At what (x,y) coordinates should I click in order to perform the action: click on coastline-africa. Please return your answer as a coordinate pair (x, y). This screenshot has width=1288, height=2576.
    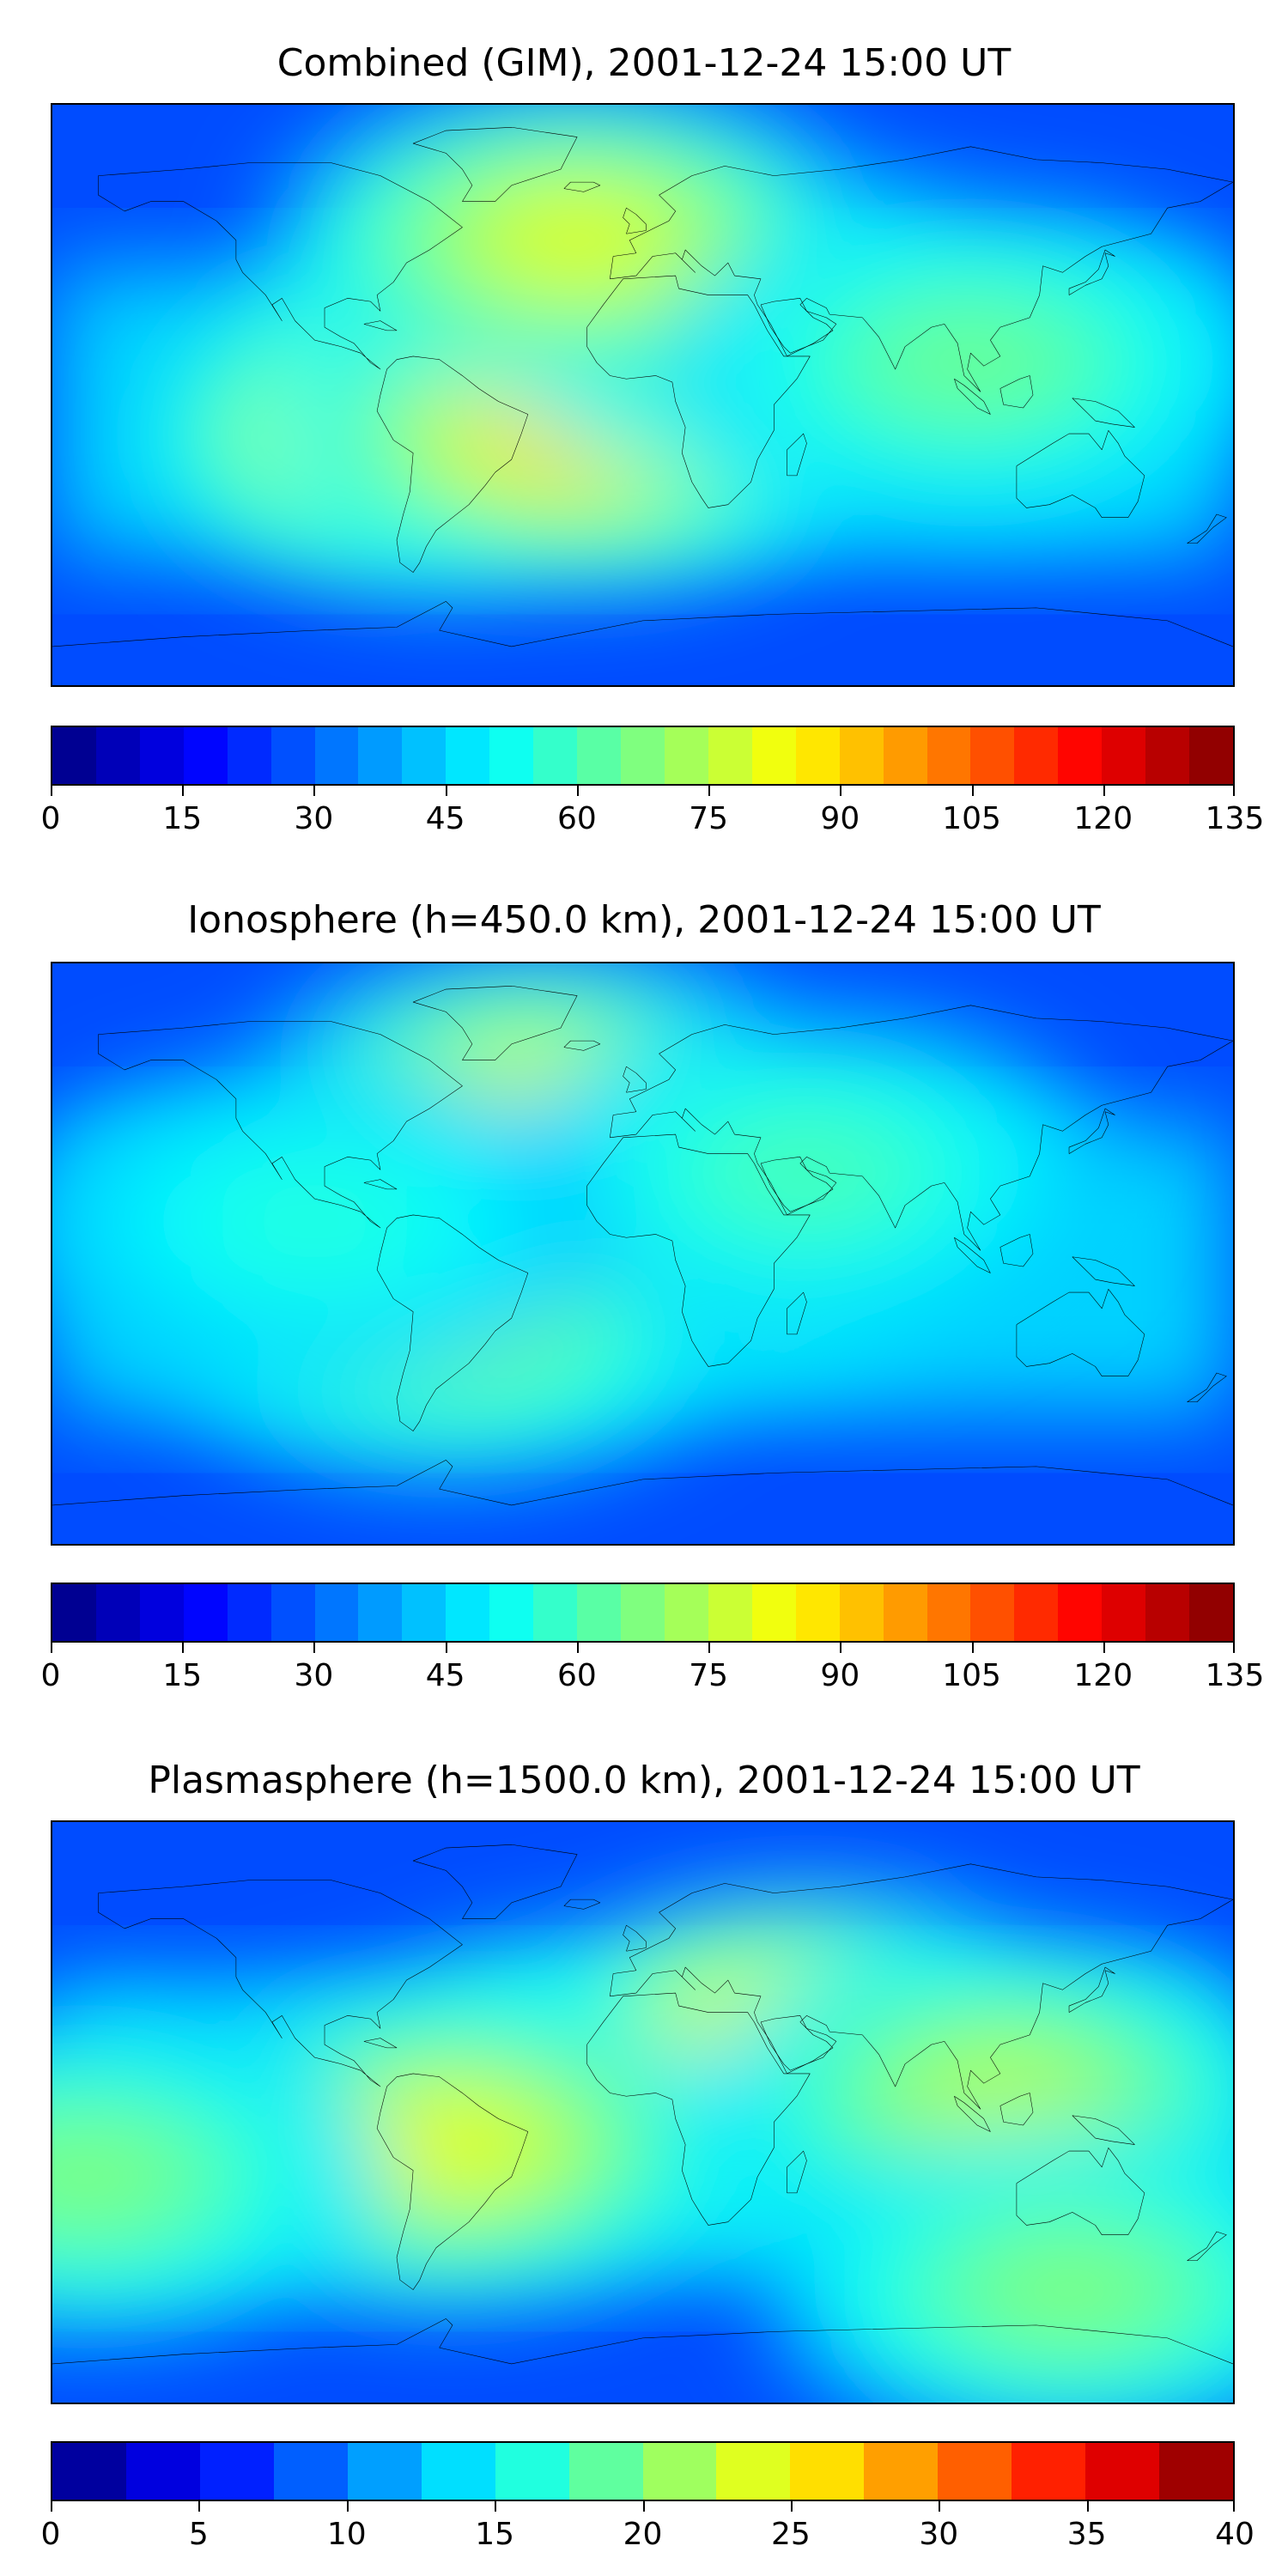
    Looking at the image, I should click on (699, 391).